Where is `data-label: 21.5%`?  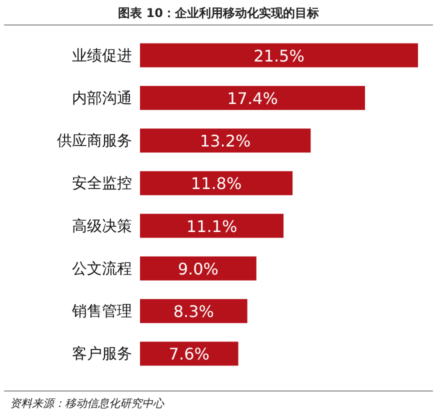
data-label: 21.5% is located at coordinates (279, 56).